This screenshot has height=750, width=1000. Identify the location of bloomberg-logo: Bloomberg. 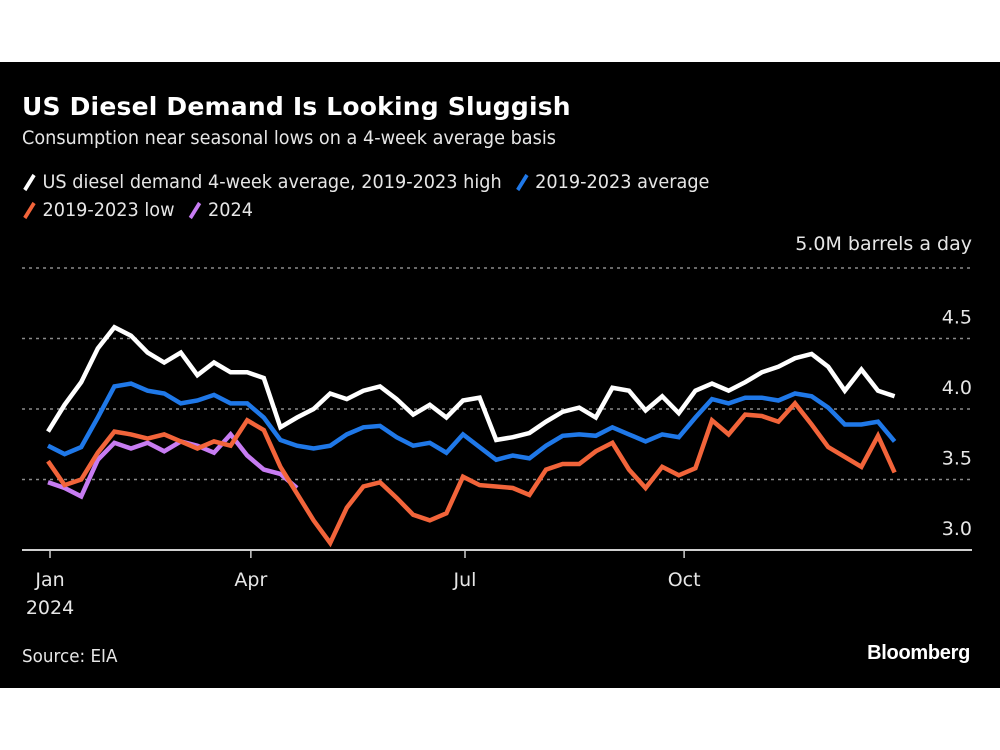
(918, 653).